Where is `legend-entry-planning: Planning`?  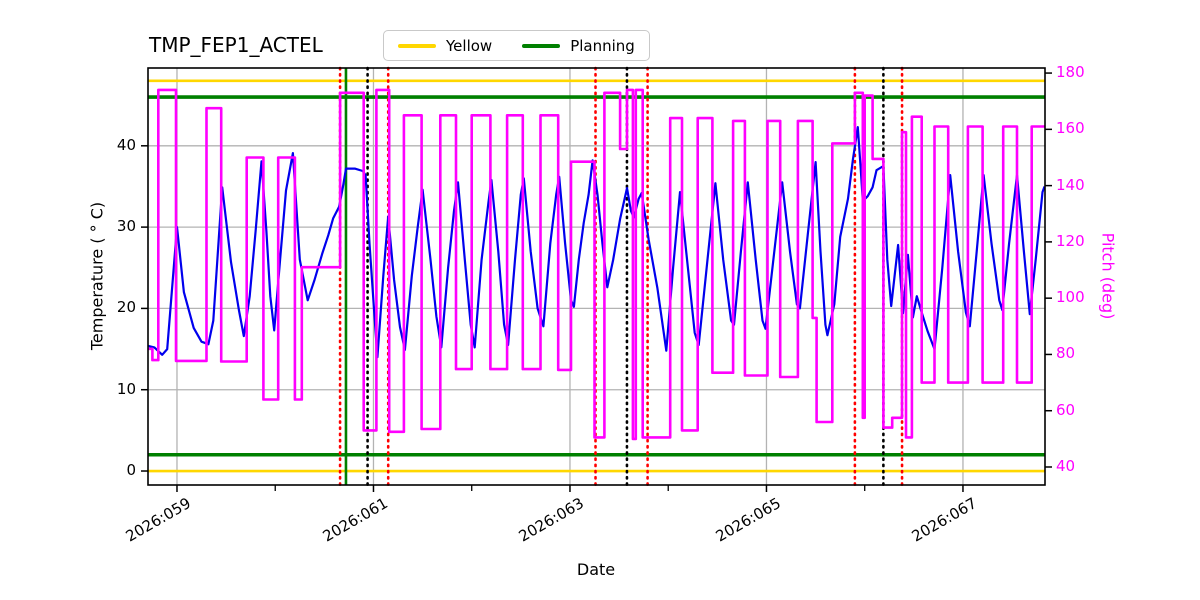 legend-entry-planning: Planning is located at coordinates (578, 46).